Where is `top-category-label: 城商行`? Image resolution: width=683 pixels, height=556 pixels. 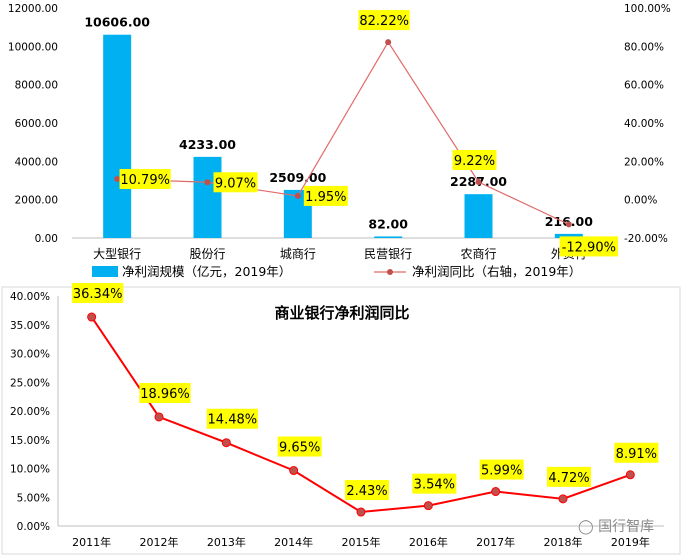
top-category-label: 城商行 is located at coordinates (298, 253).